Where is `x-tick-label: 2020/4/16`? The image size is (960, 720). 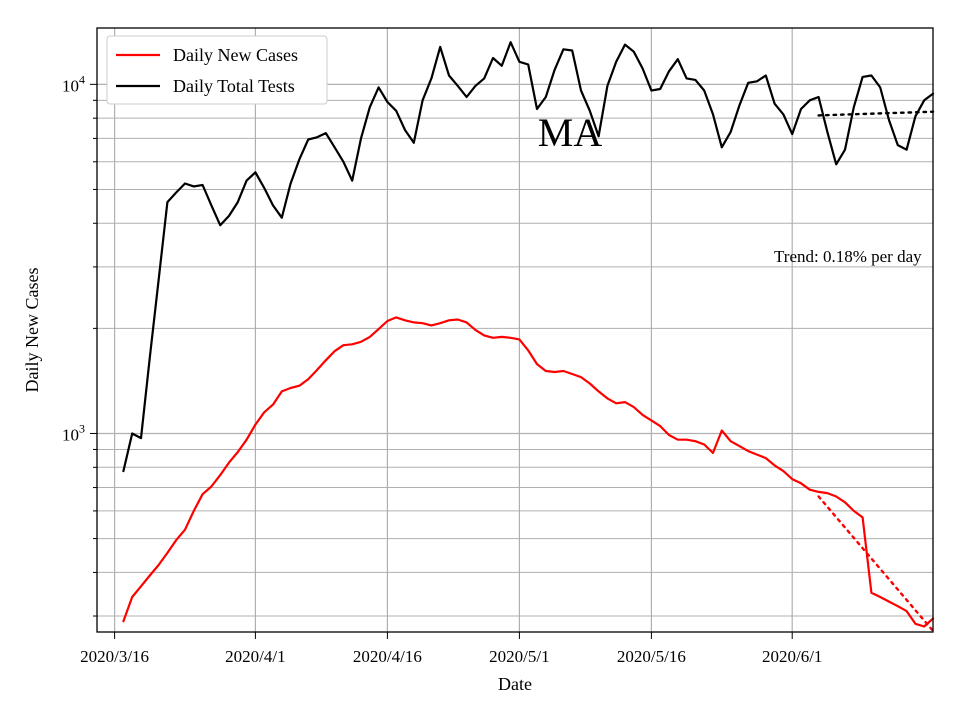 x-tick-label: 2020/4/16 is located at coordinates (387, 656).